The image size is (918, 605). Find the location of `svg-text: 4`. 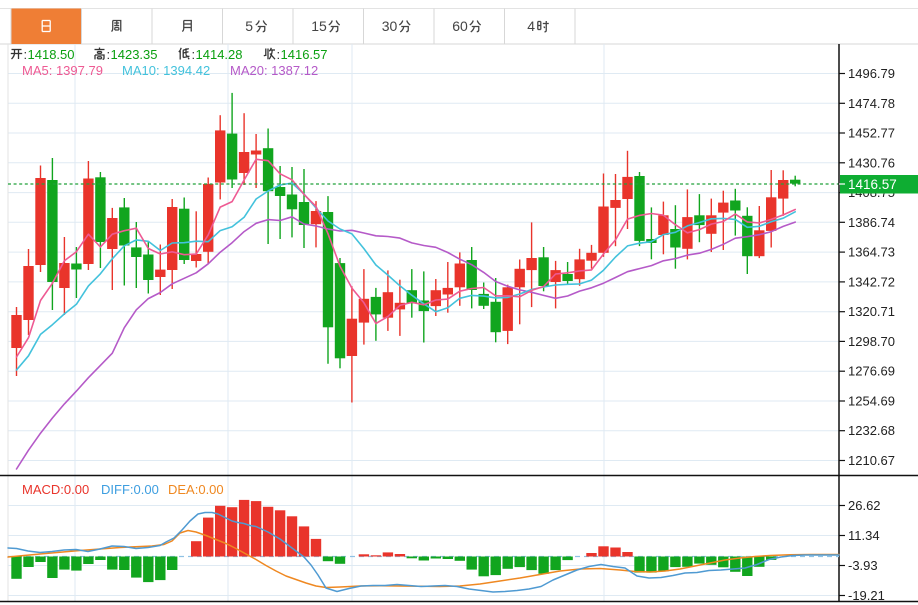

svg-text: 4 is located at coordinates (531, 26).